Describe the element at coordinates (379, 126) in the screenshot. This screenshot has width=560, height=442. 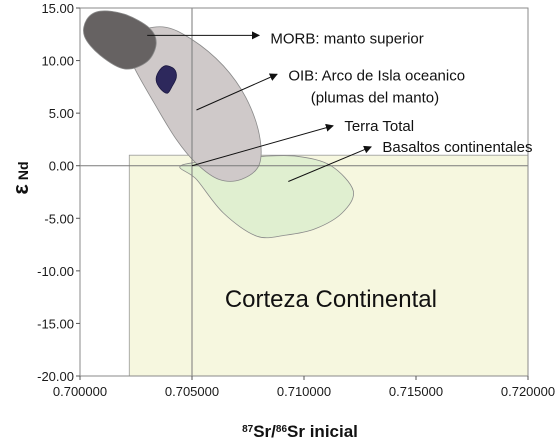
I see `annotation-label: Terra Total` at that location.